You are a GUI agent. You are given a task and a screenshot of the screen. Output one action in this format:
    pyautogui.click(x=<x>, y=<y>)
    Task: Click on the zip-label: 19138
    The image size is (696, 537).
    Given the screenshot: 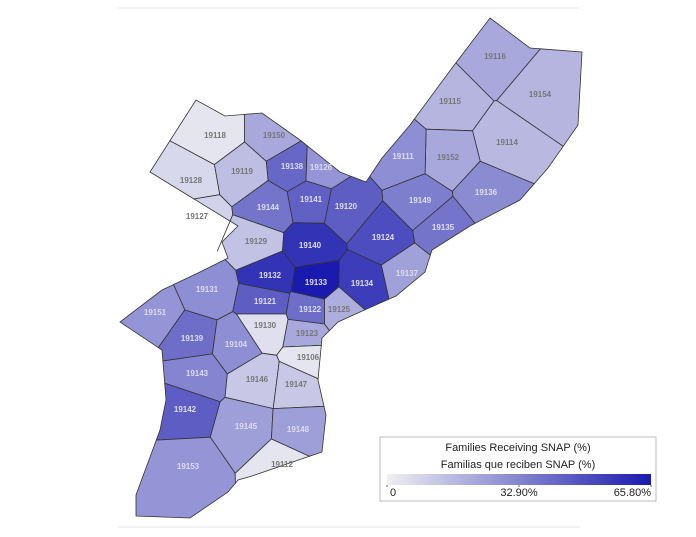 What is the action you would take?
    pyautogui.click(x=292, y=166)
    